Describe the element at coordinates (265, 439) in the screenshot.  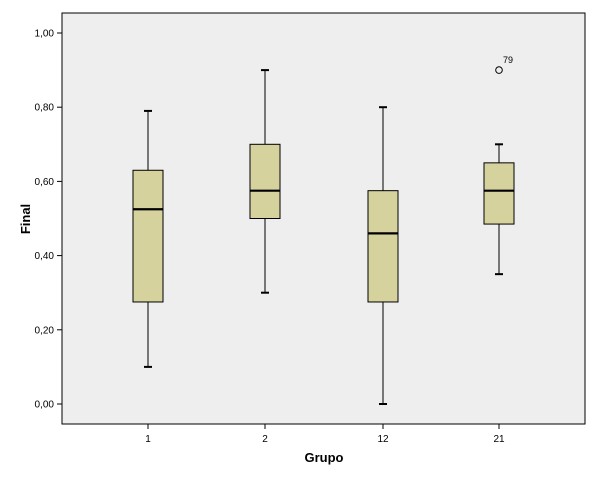
I see `x-tick-label: 2` at that location.